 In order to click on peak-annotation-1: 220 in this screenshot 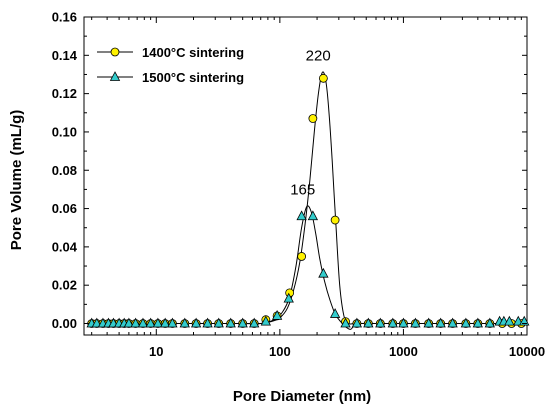, I will do `click(318, 56)`.